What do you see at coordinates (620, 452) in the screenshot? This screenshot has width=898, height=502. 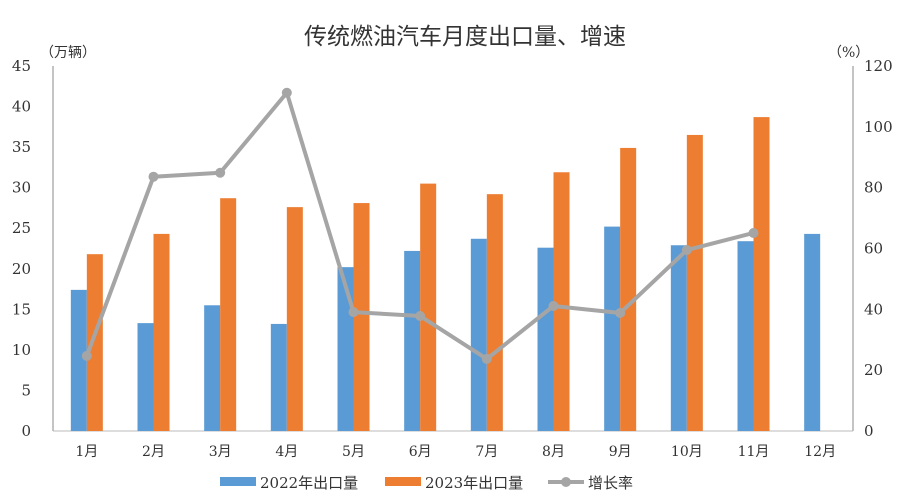 I see `x-tick-label: 9月` at bounding box center [620, 452].